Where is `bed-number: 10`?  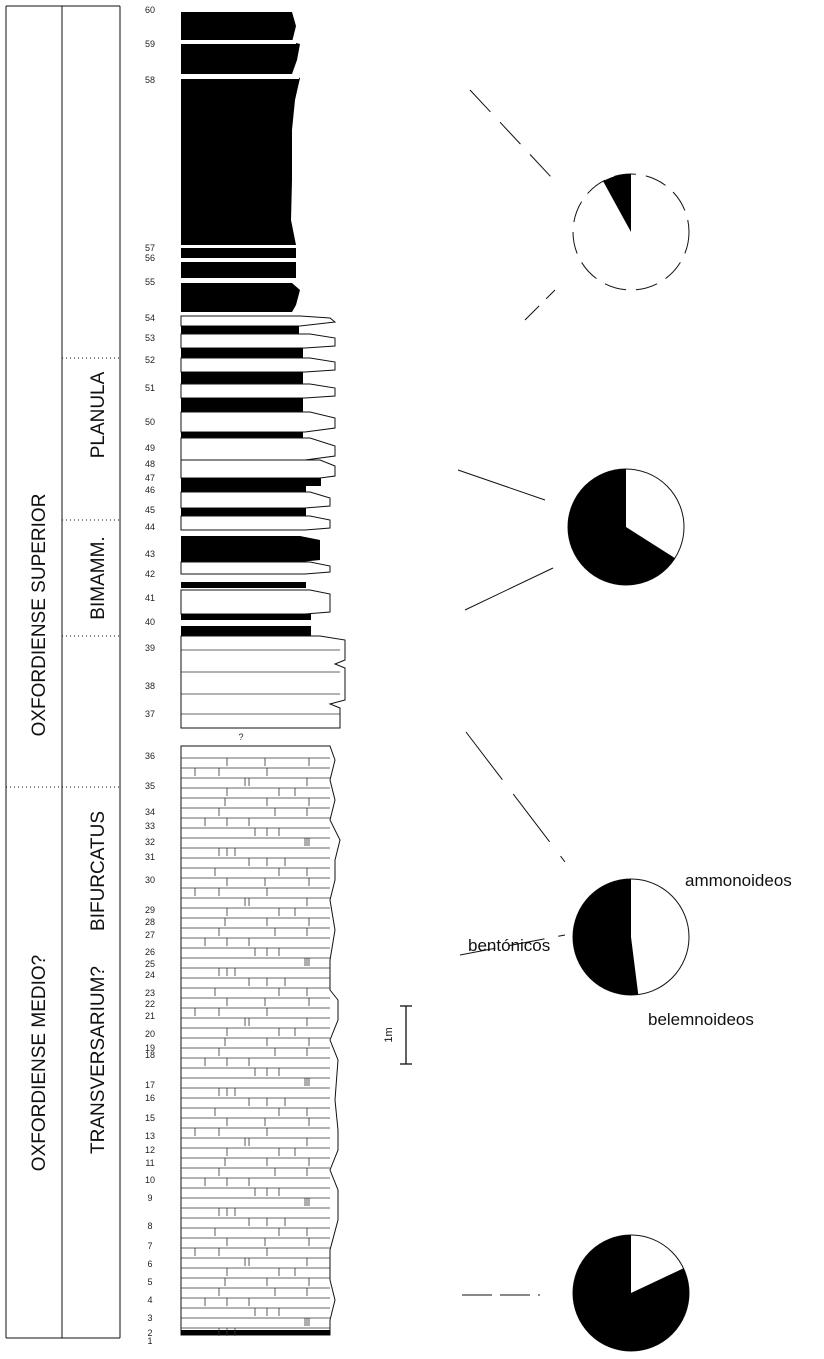
bed-number: 10 is located at coordinates (150, 1180).